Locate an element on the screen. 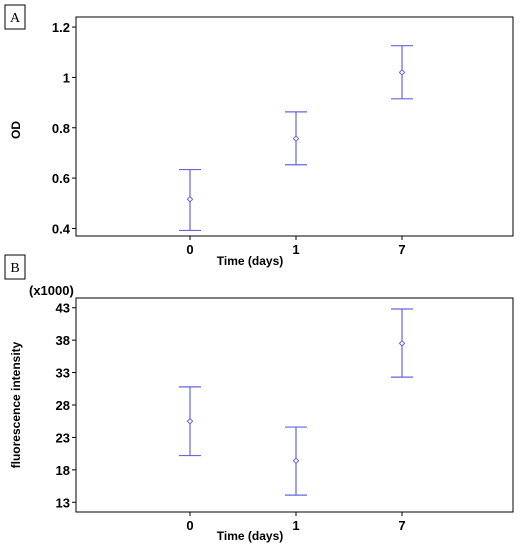 The image size is (521, 550). x-axis-b: 0 1 7 is located at coordinates (296, 522).